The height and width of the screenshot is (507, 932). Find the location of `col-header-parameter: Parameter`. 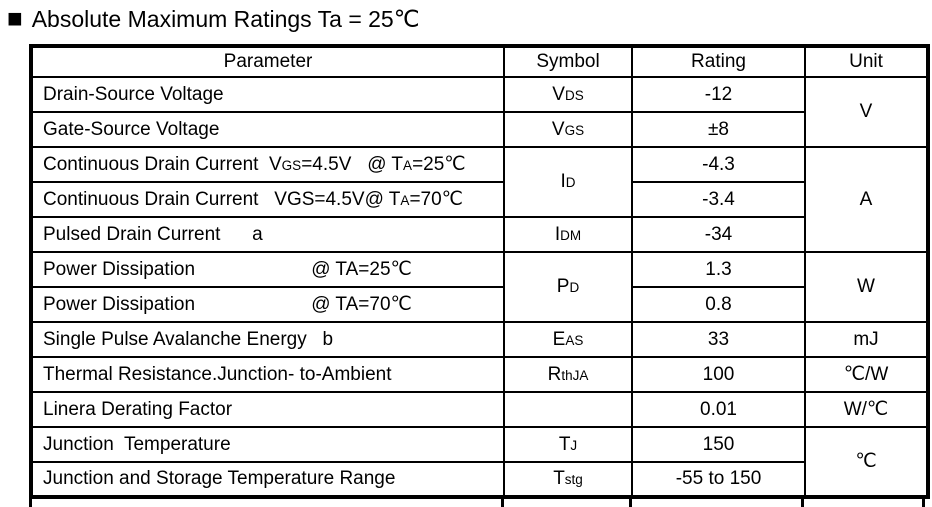

col-header-parameter: Parameter is located at coordinates (267, 61).